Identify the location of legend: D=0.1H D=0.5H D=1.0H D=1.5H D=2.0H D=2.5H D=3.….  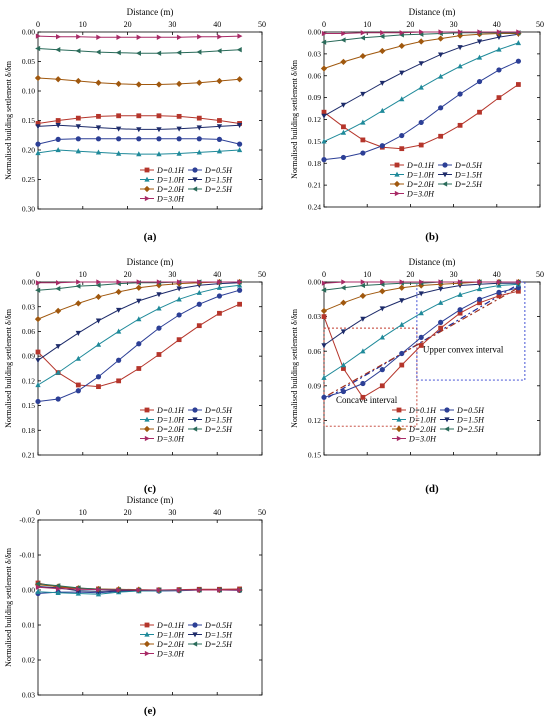
(186, 185).